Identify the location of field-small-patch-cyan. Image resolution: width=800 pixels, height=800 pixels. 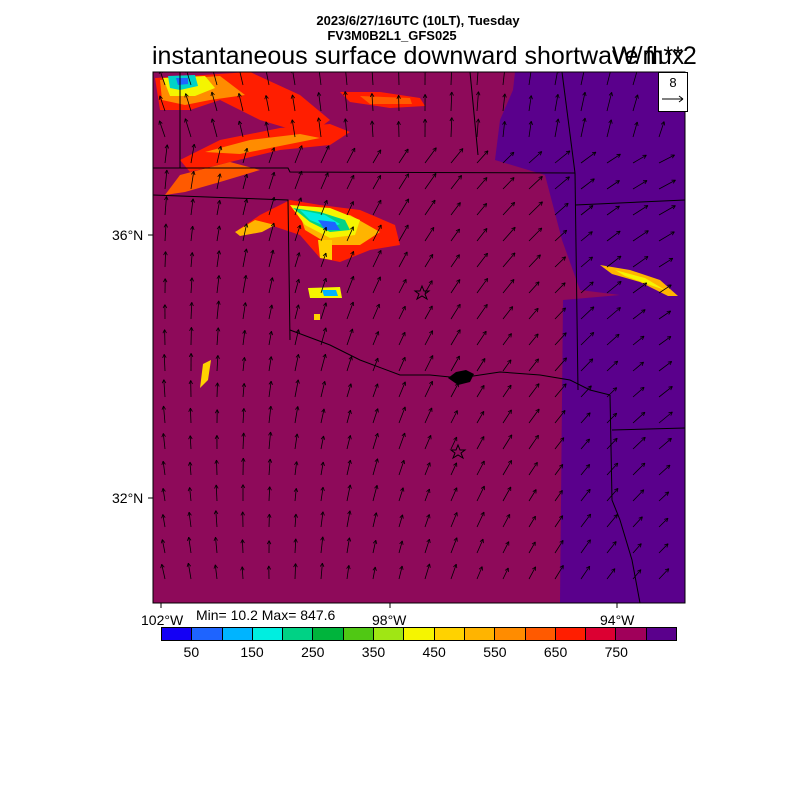
(330, 293).